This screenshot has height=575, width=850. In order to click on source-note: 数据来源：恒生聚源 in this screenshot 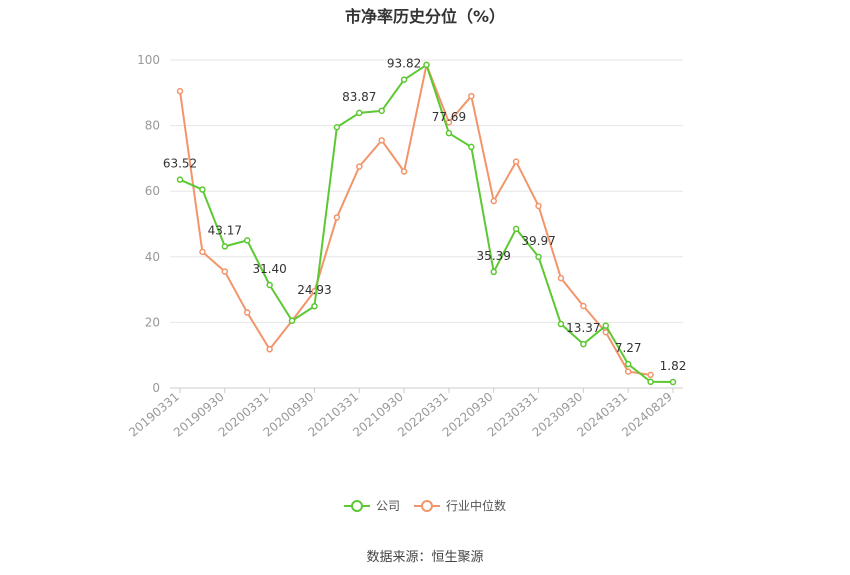, I will do `click(425, 557)`.